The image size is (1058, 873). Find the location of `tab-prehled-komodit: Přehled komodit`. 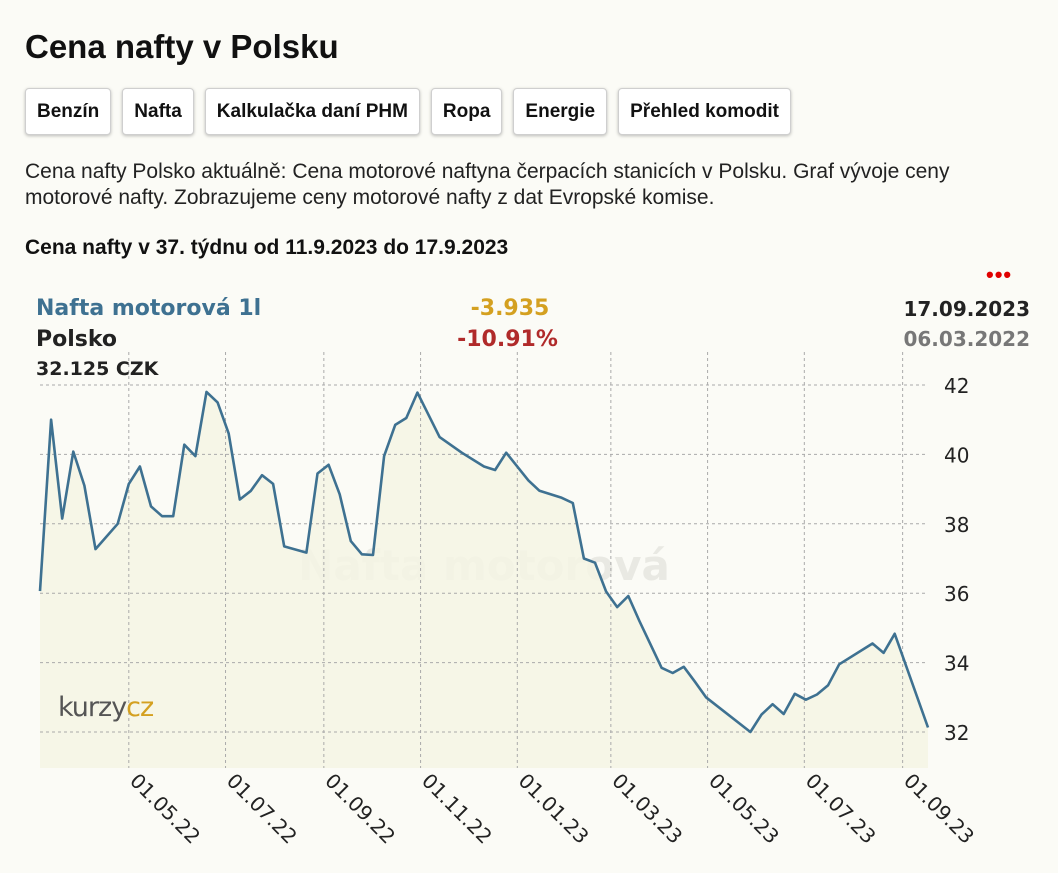

tab-prehled-komodit: Přehled komodit is located at coordinates (704, 111).